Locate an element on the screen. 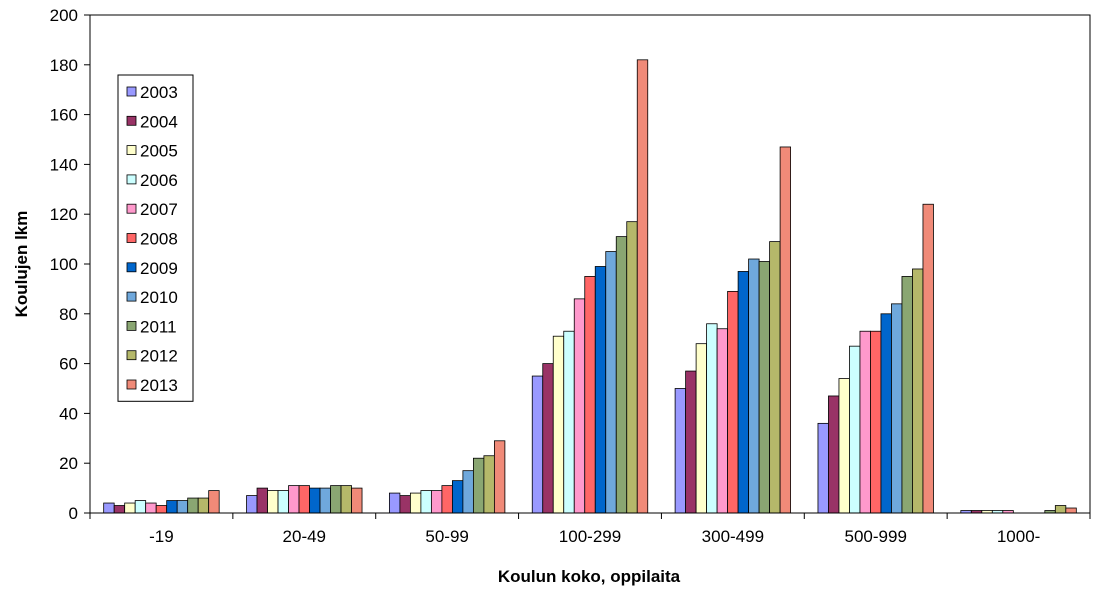 This screenshot has height=589, width=1102. bar-2008--19 is located at coordinates (161, 509).